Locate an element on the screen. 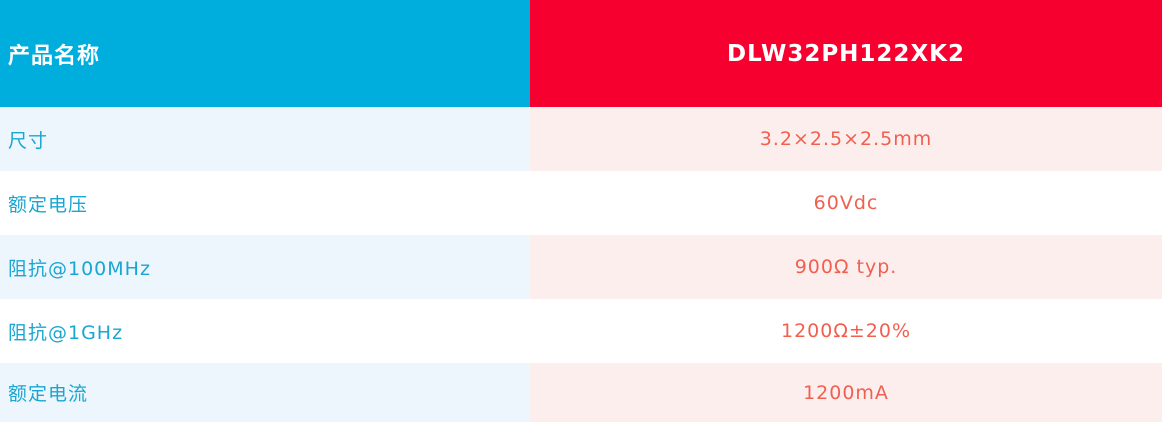 The height and width of the screenshot is (422, 1162). header-product-name: DLW32PH122XK2 is located at coordinates (846, 53).